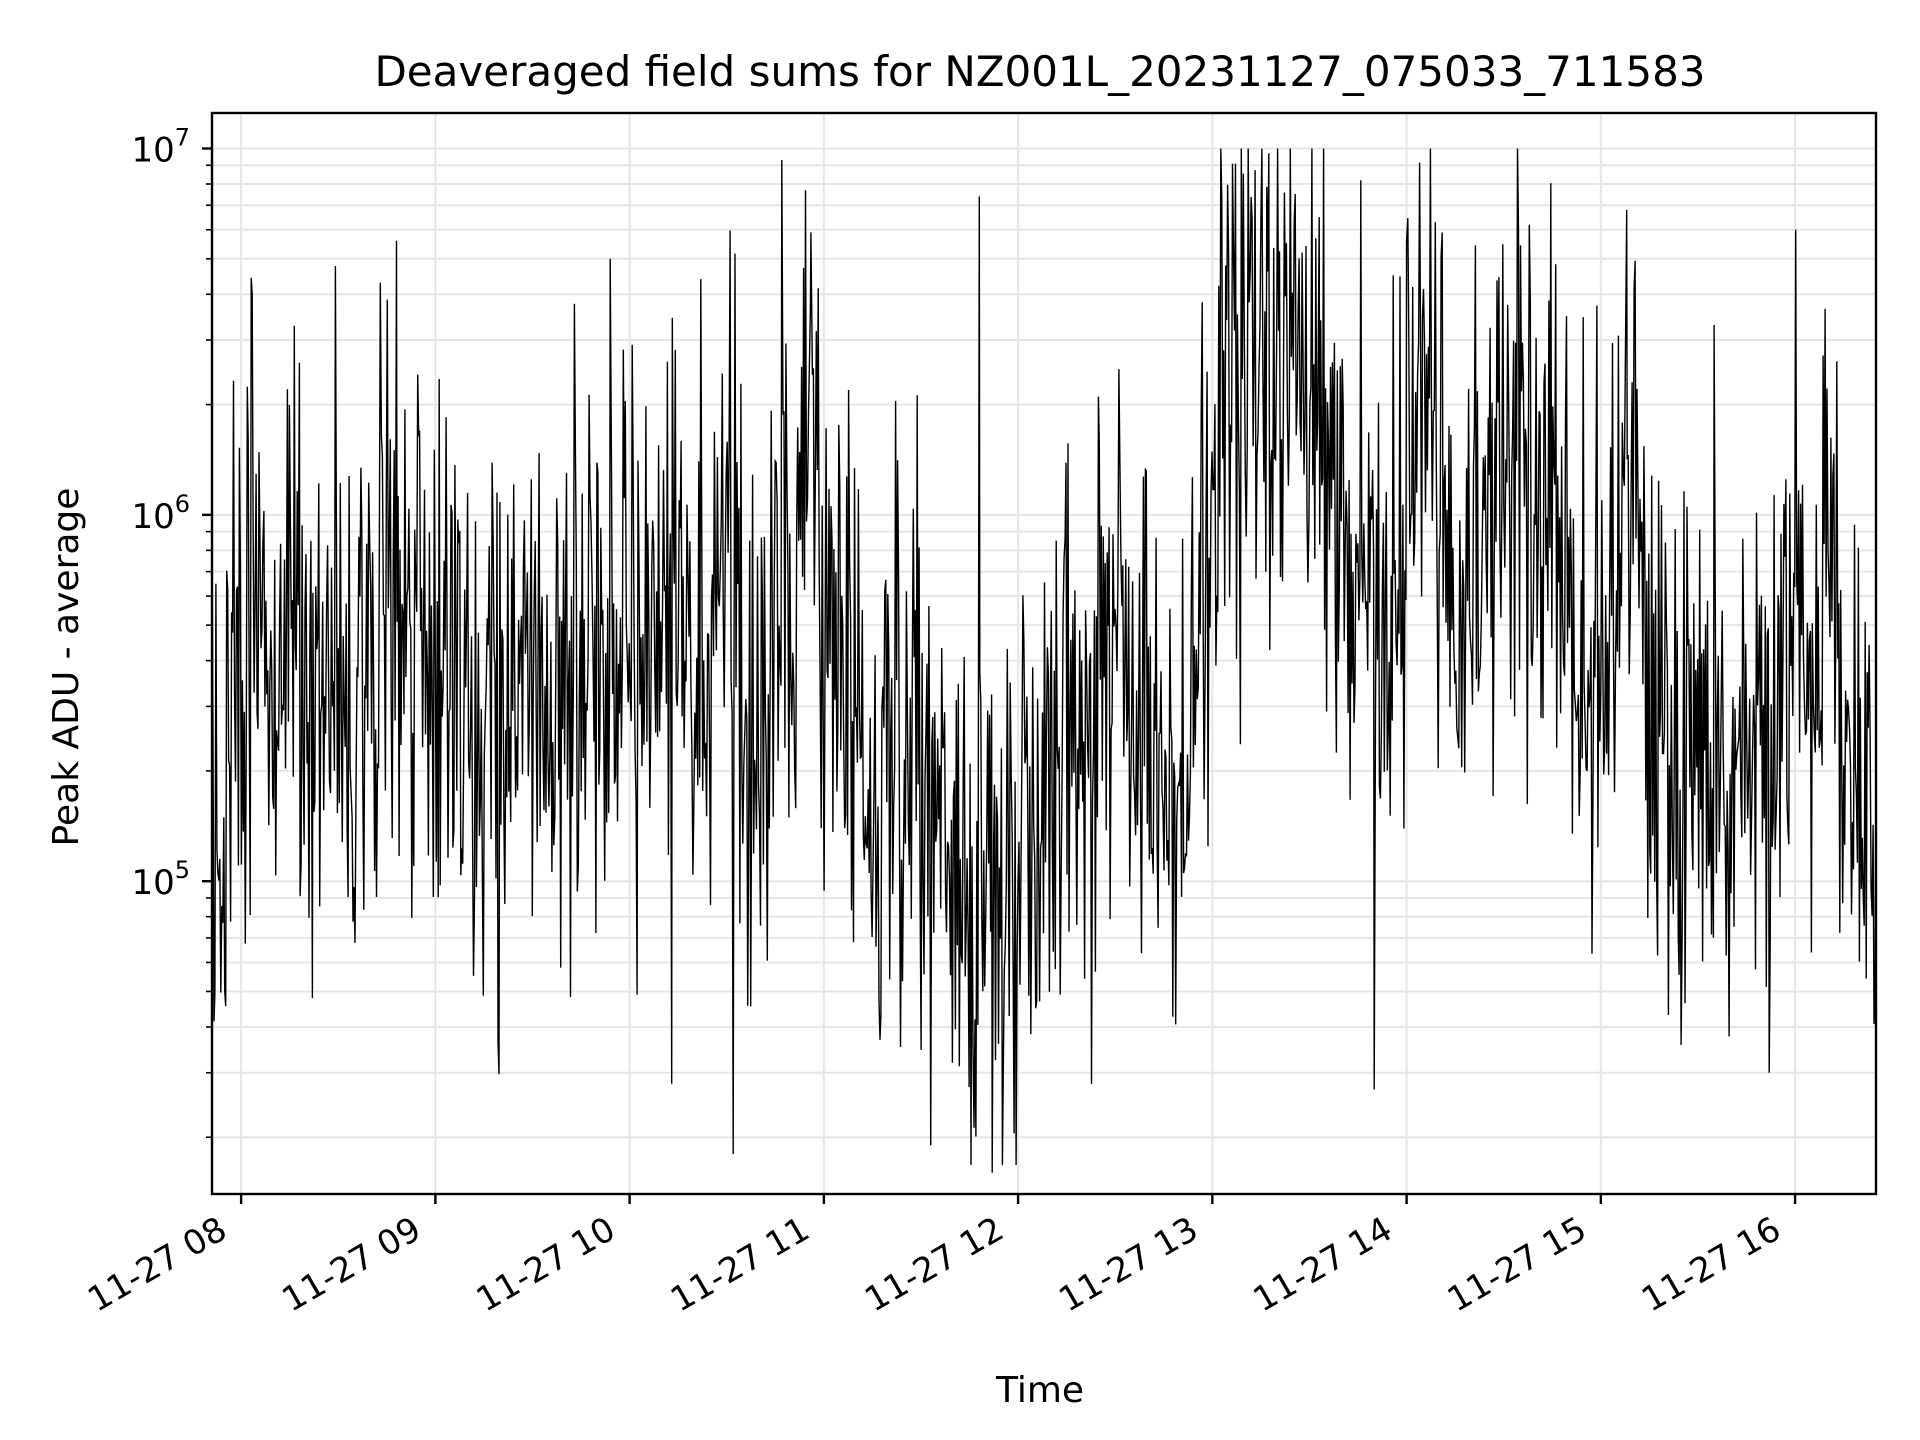 Image resolution: width=1920 pixels, height=1440 pixels. Describe the element at coordinates (1039, 1390) in the screenshot. I see `x-axis-label: Time` at that location.